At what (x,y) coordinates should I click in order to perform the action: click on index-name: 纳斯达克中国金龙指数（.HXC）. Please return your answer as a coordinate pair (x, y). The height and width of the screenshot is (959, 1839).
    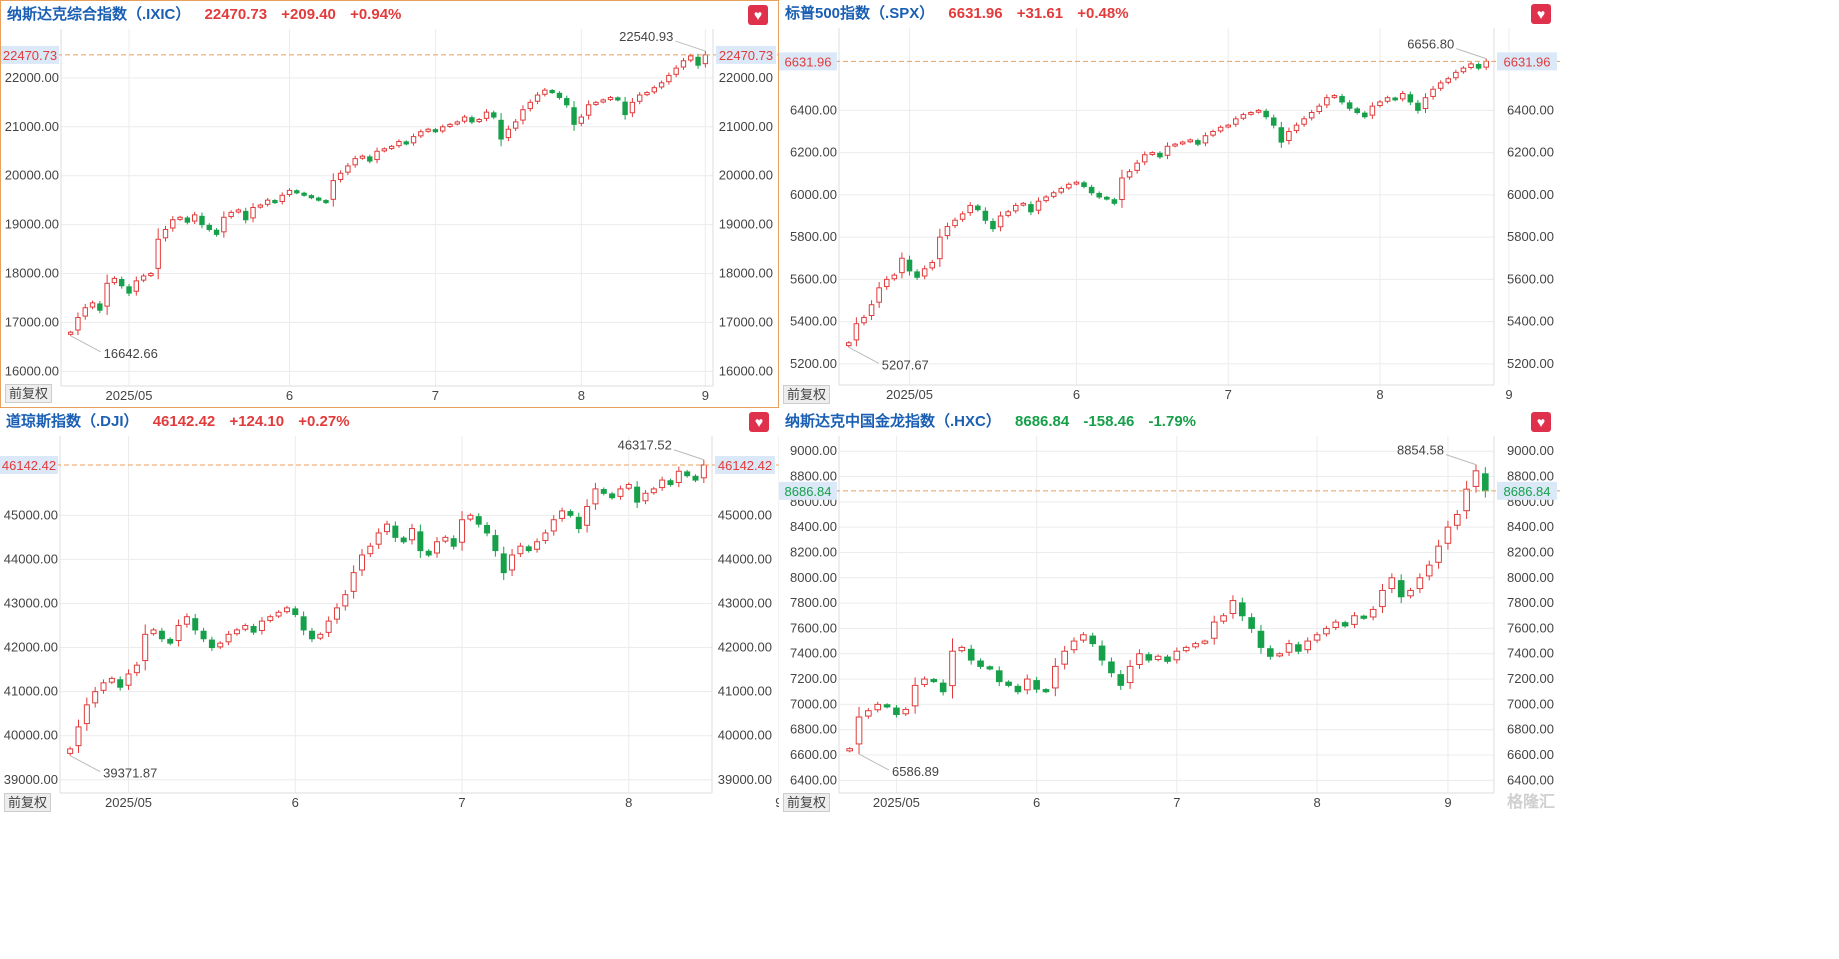
    Looking at the image, I should click on (893, 421).